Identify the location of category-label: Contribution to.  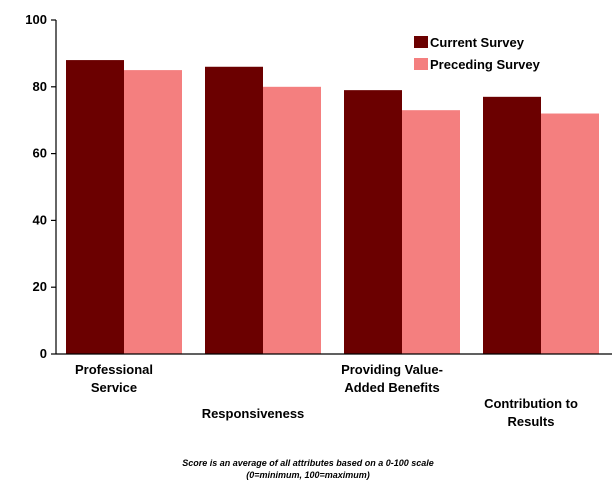
(531, 403).